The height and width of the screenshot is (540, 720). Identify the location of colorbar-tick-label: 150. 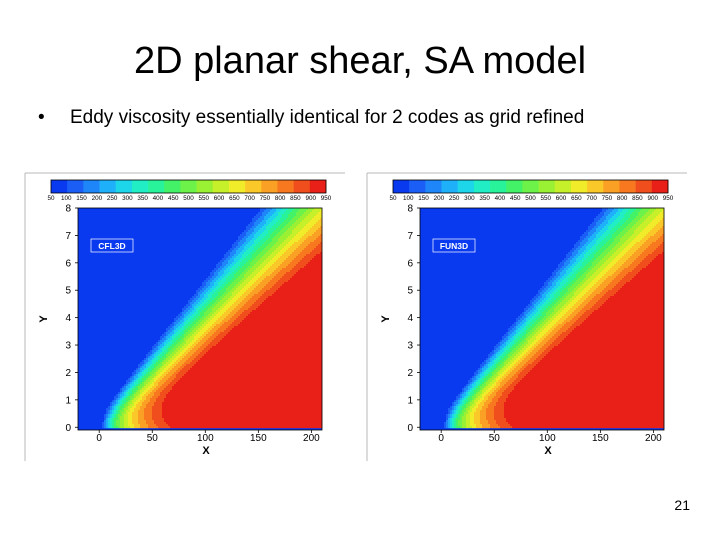
(81, 198).